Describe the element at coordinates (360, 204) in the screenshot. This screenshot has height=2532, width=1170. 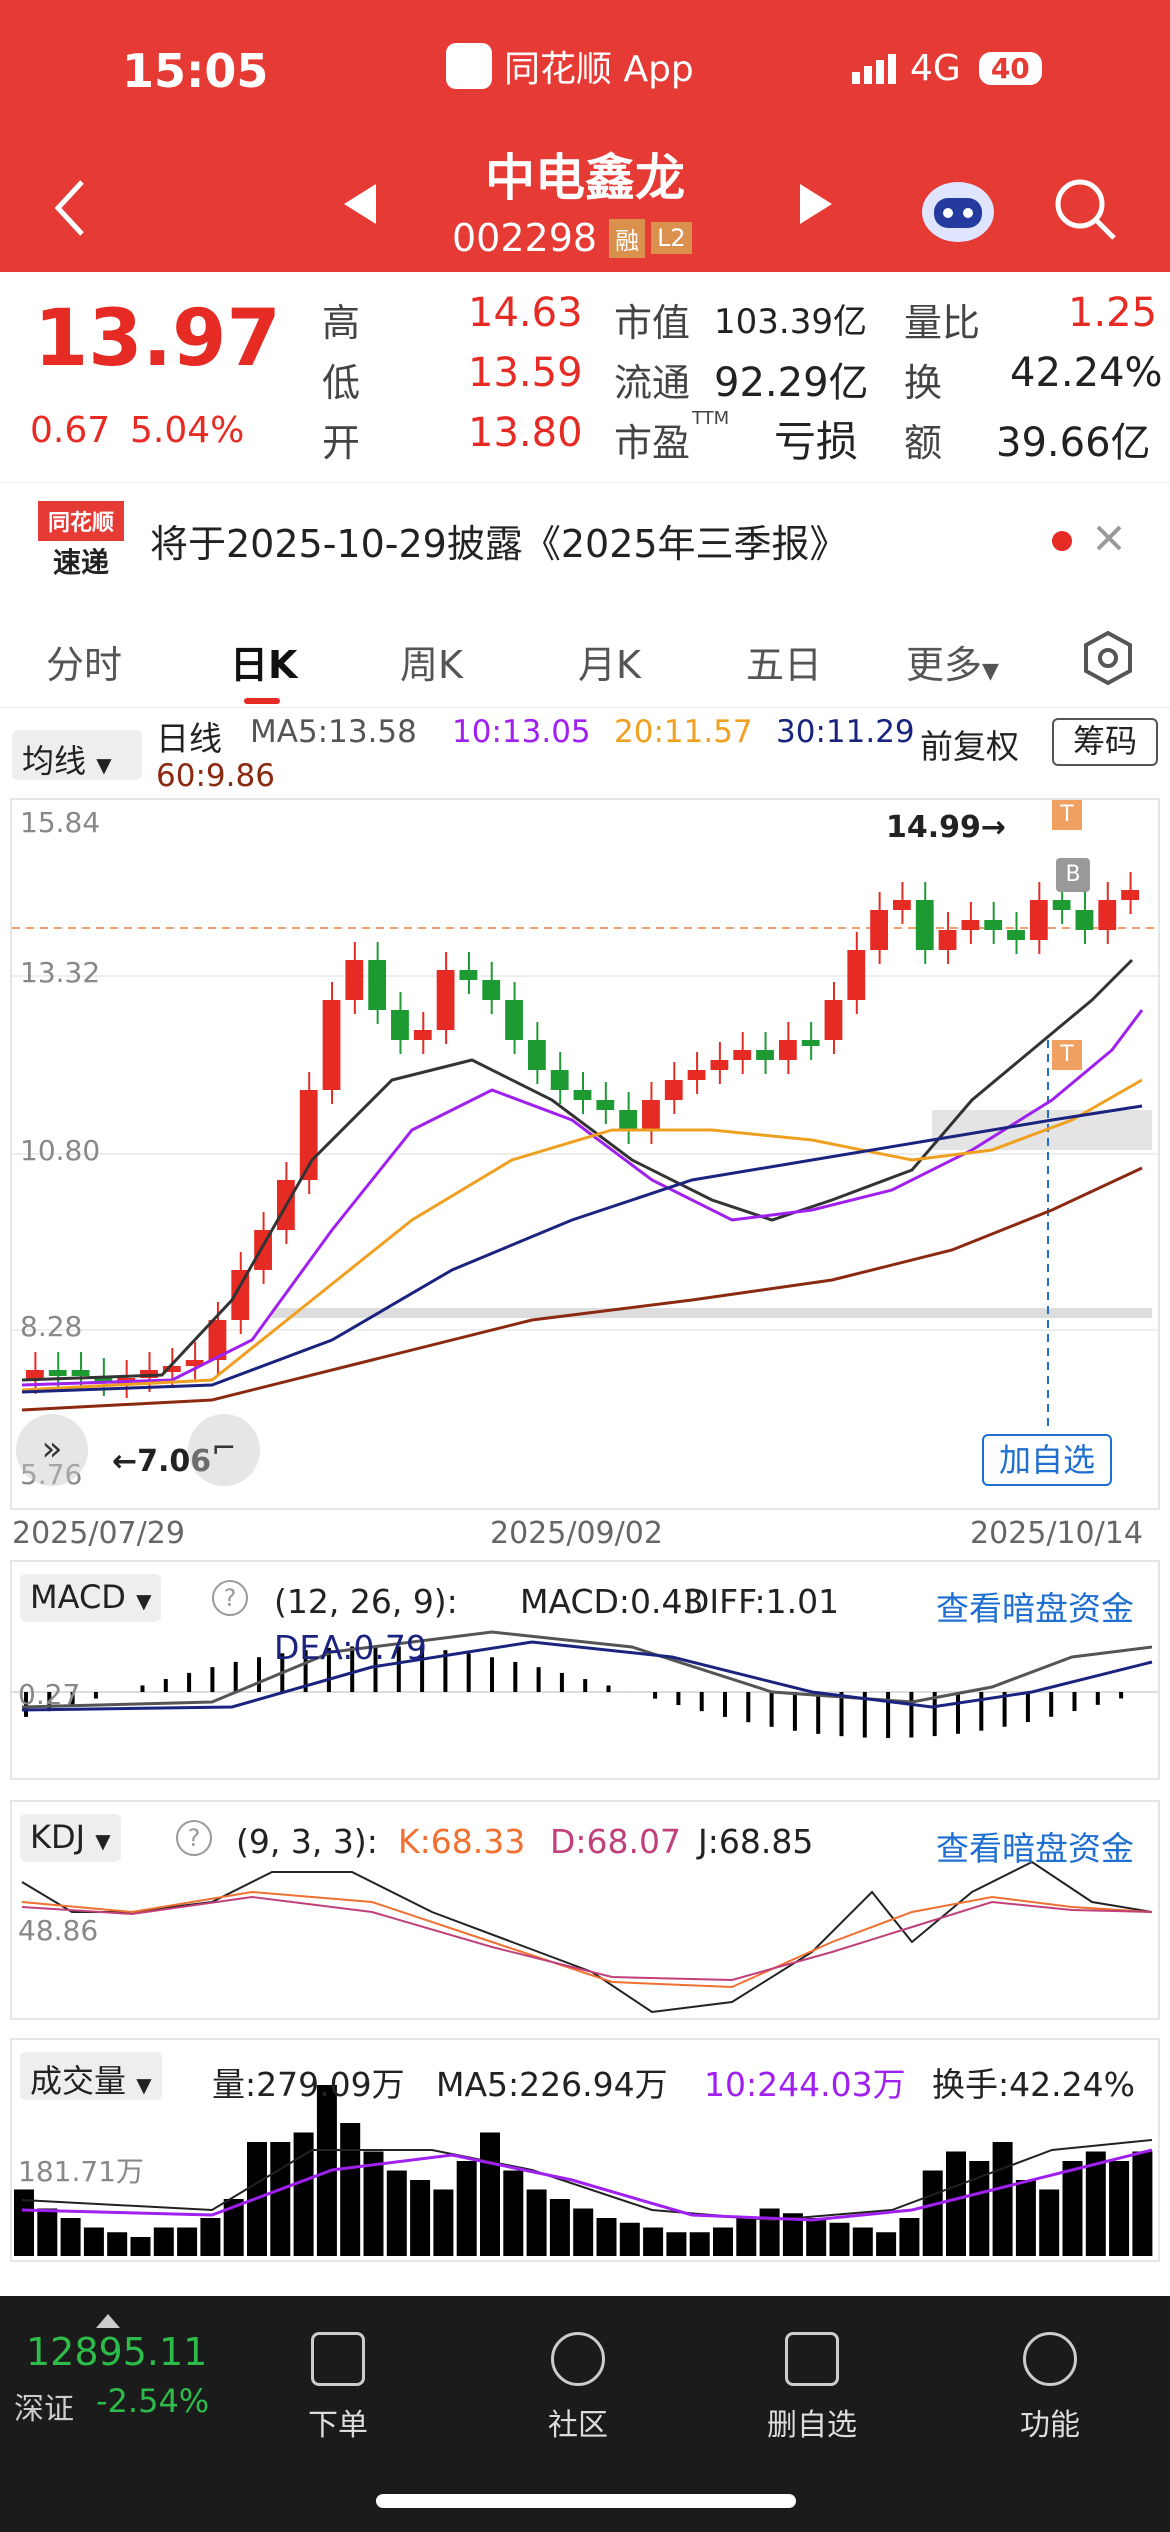
I see `prev-stock-icon` at that location.